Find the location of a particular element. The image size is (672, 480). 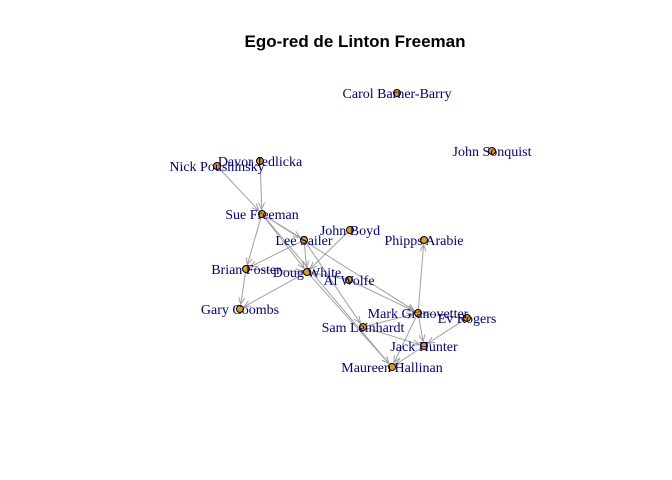

node-label-al: Al Wolfe is located at coordinates (348, 281).